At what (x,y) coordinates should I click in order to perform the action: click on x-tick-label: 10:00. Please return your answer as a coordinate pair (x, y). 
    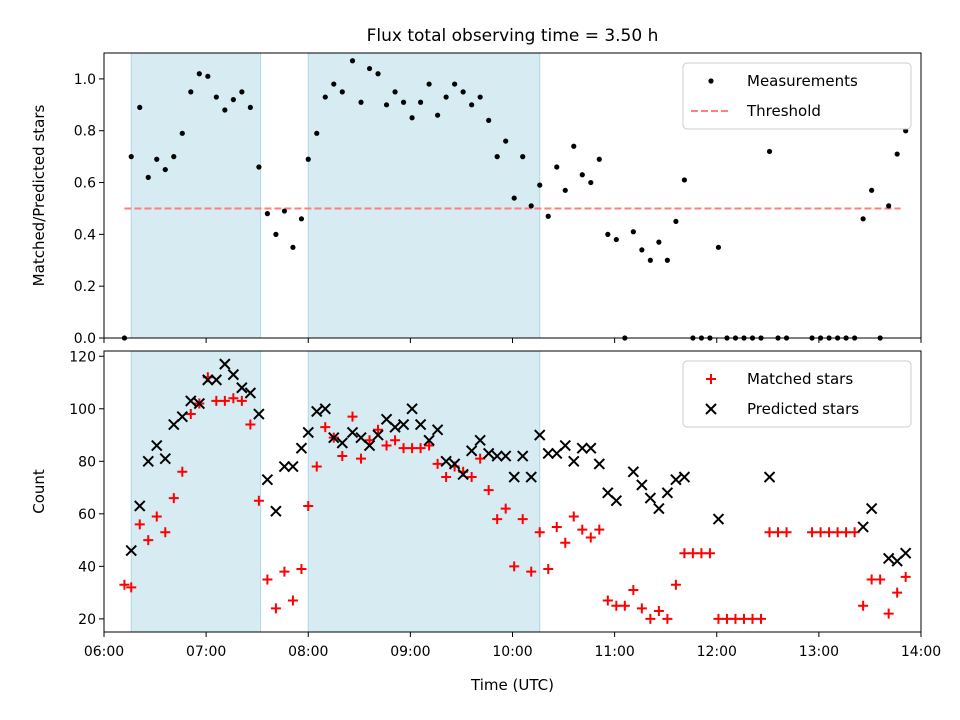
    Looking at the image, I should click on (512, 652).